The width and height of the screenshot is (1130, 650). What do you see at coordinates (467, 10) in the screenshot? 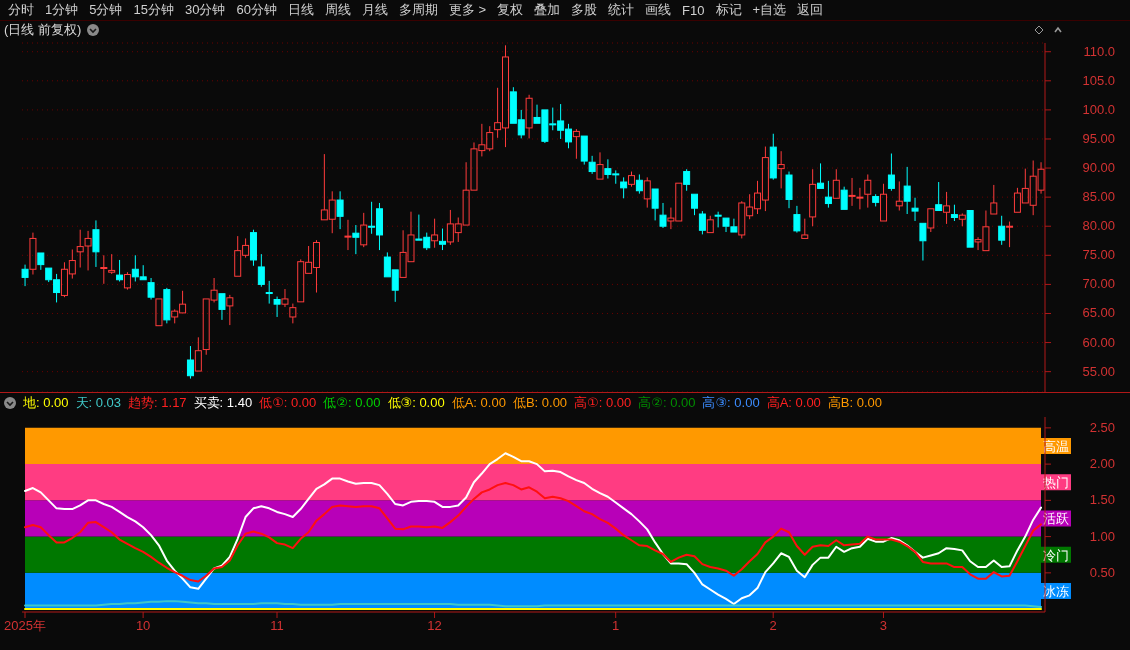
I see `text: 更多 >` at bounding box center [467, 10].